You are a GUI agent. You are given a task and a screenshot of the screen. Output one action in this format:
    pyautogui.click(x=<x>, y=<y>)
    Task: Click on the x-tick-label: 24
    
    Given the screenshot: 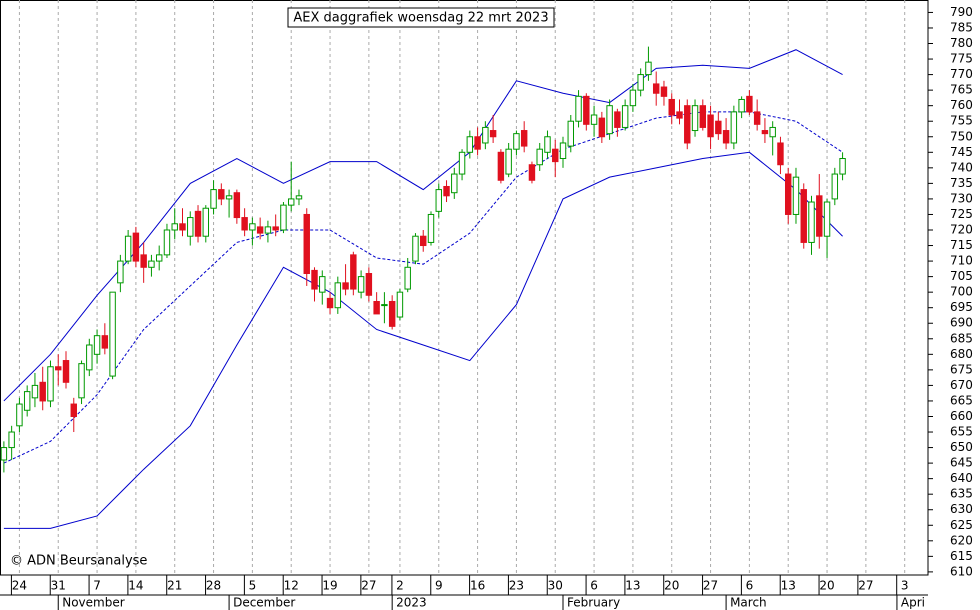 What is the action you would take?
    pyautogui.click(x=19, y=586)
    